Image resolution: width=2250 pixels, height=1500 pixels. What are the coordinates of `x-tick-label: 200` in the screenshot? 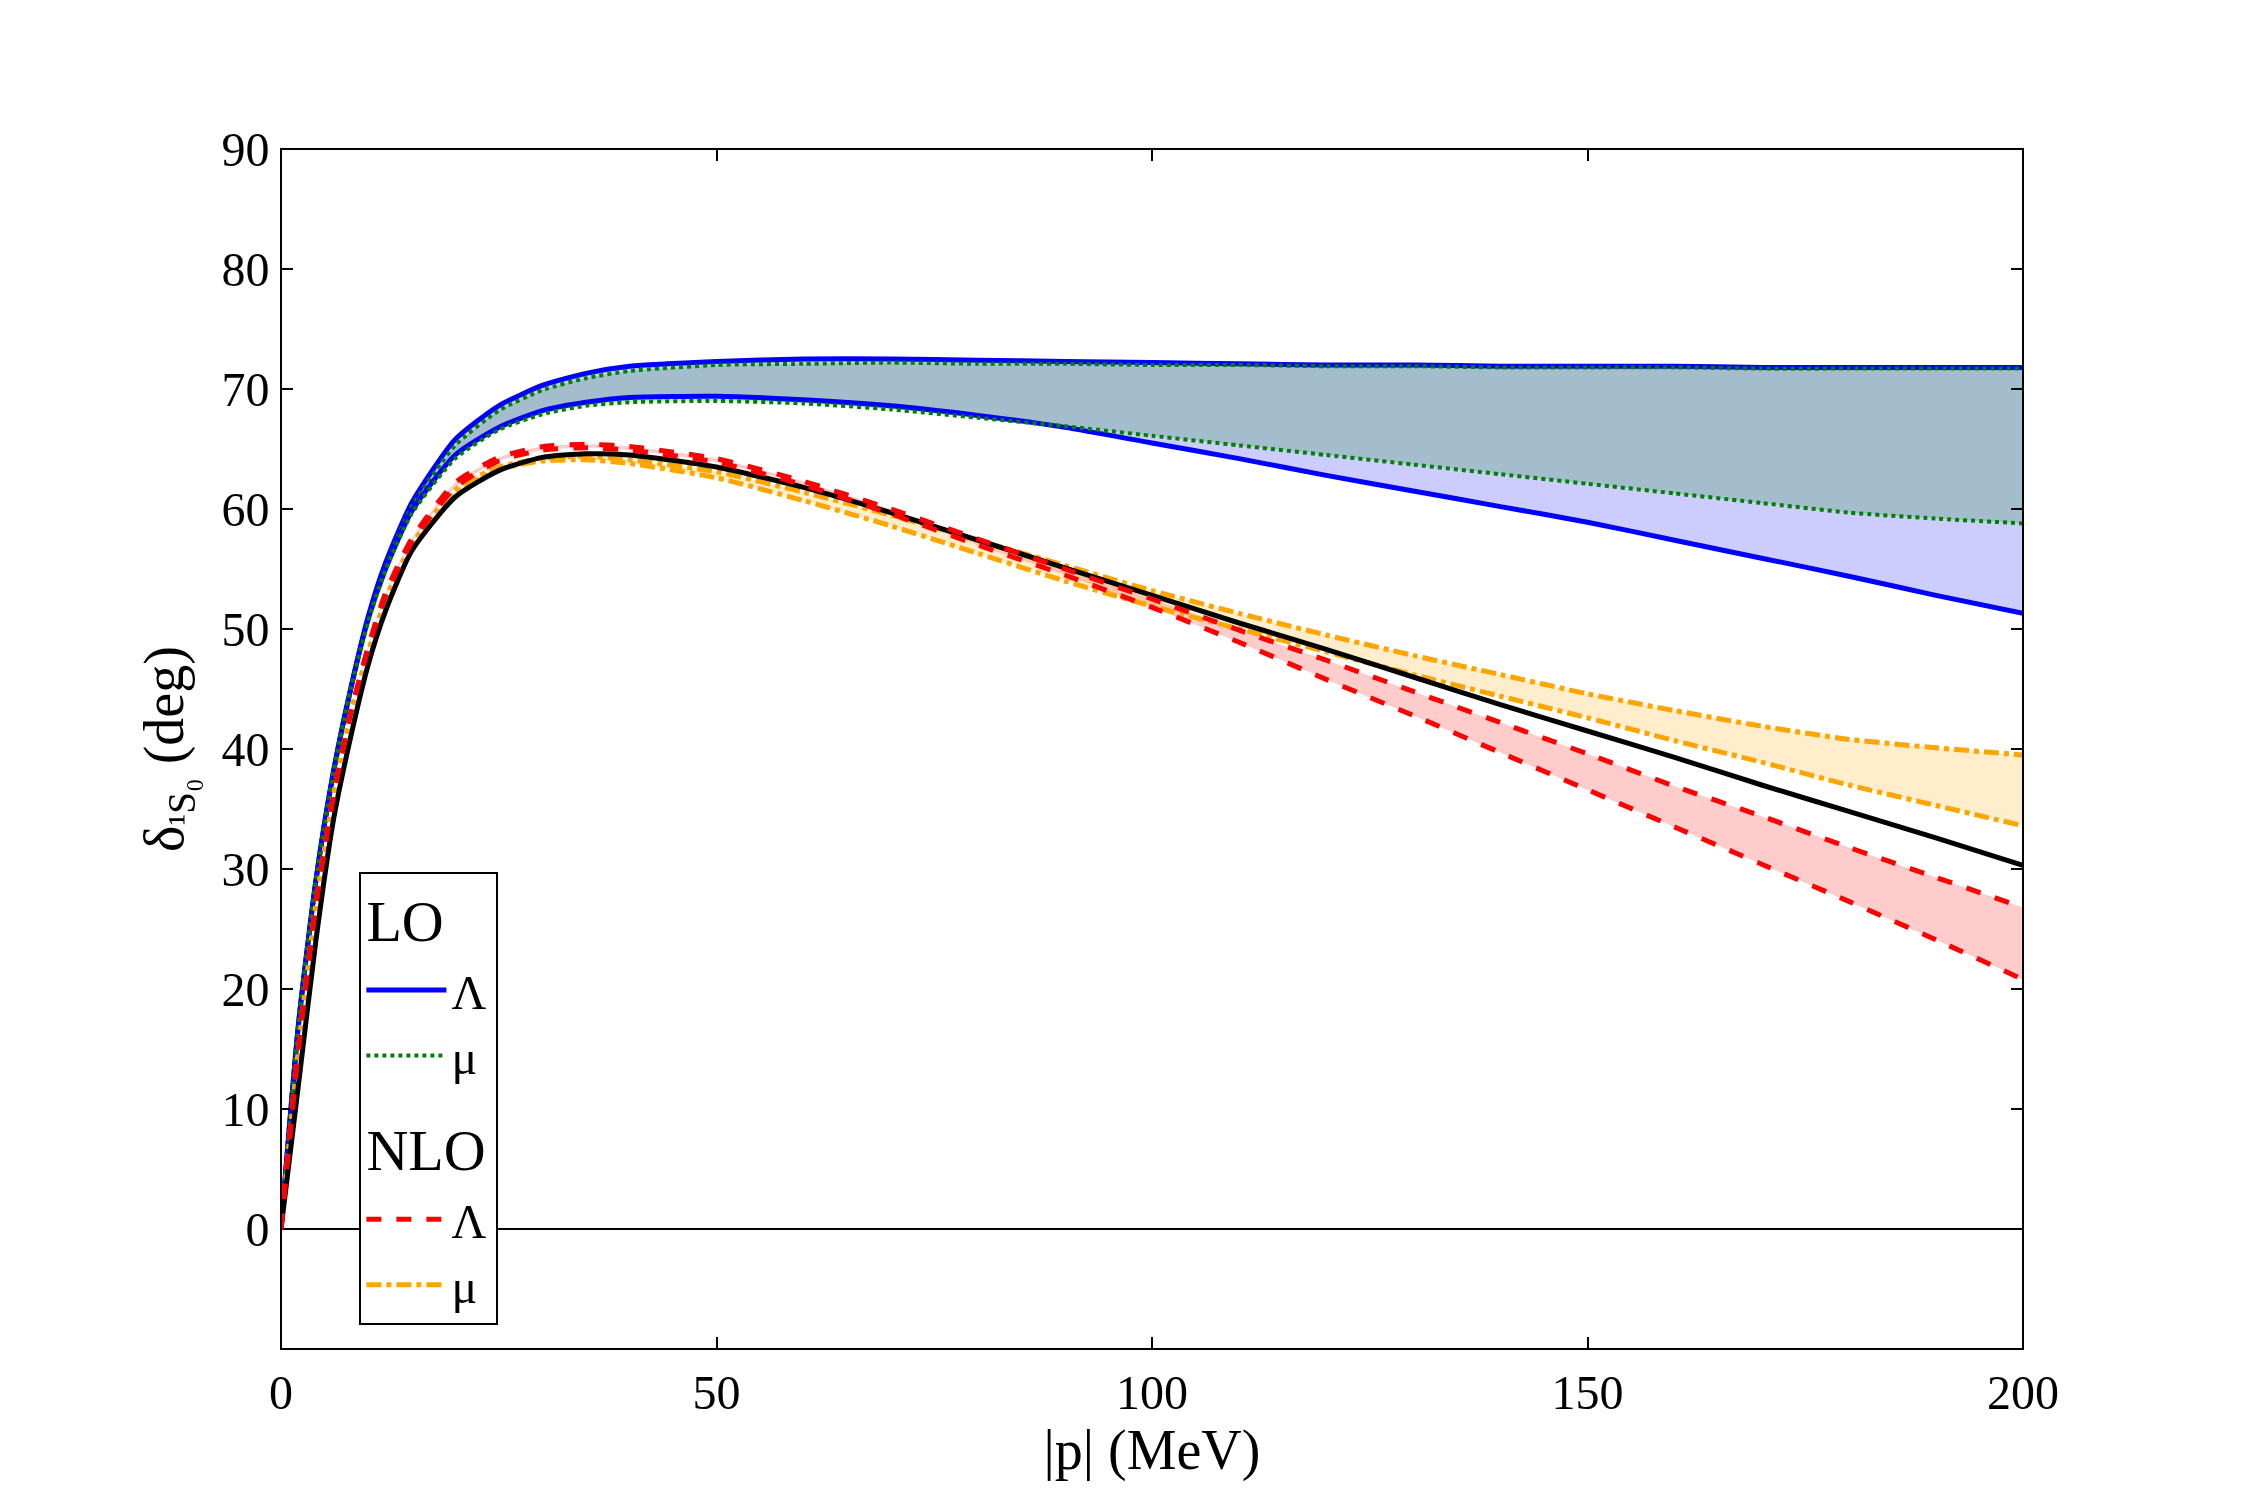 It's located at (2023, 1392).